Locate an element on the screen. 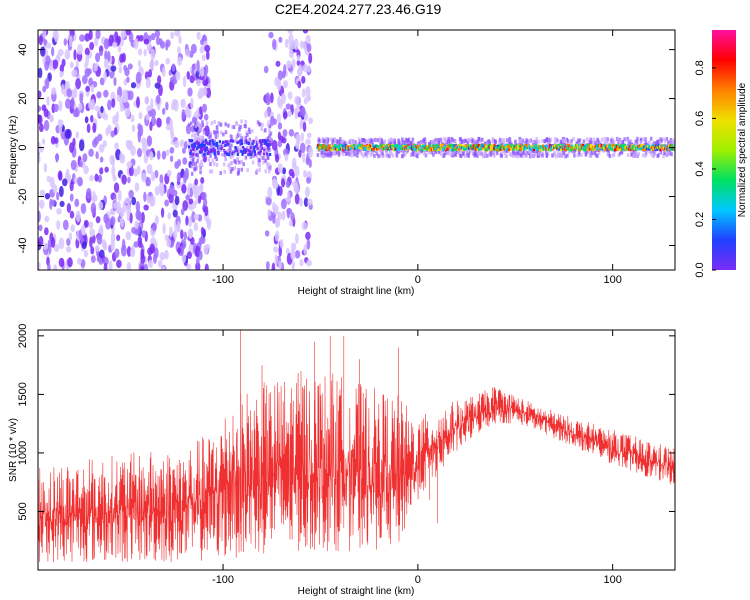 The width and height of the screenshot is (750, 600). figure-title: C2E4.2024.277.23.46.G19 is located at coordinates (358, 9).